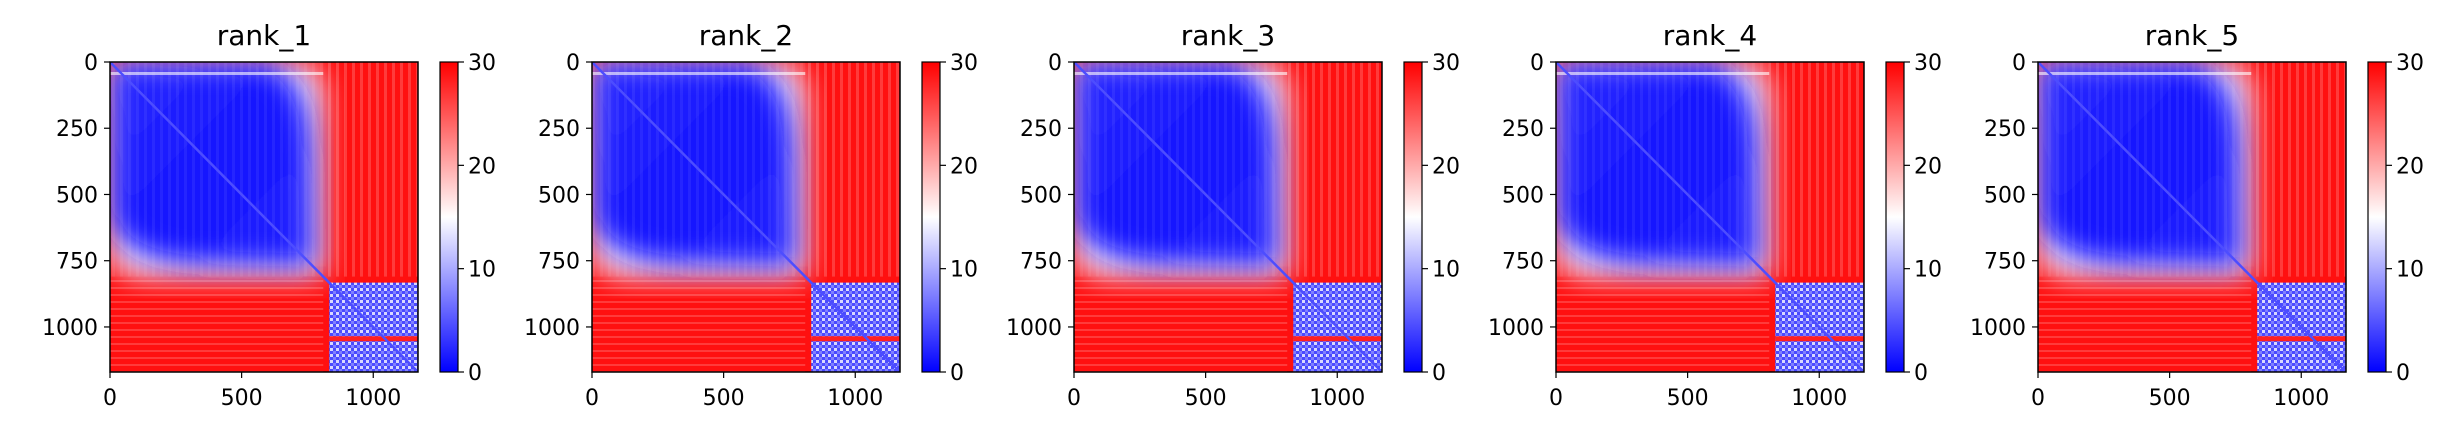 This screenshot has height=438, width=2452. Describe the element at coordinates (1710, 35) in the screenshot. I see `chart-title: rank_4` at that location.